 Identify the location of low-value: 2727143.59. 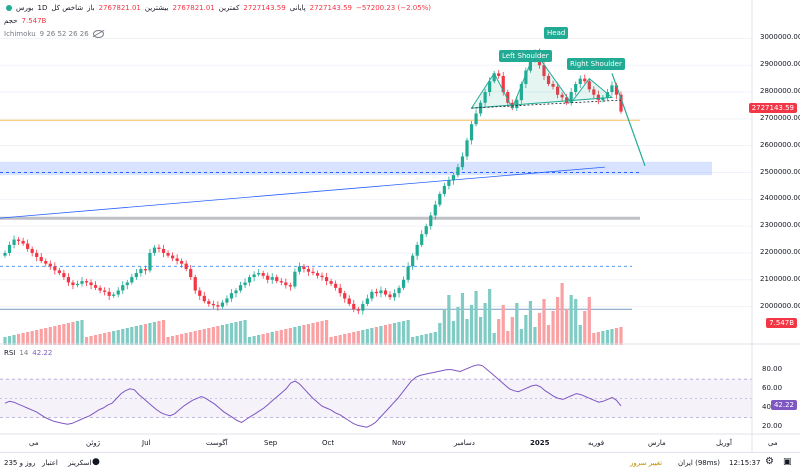
(264, 8).